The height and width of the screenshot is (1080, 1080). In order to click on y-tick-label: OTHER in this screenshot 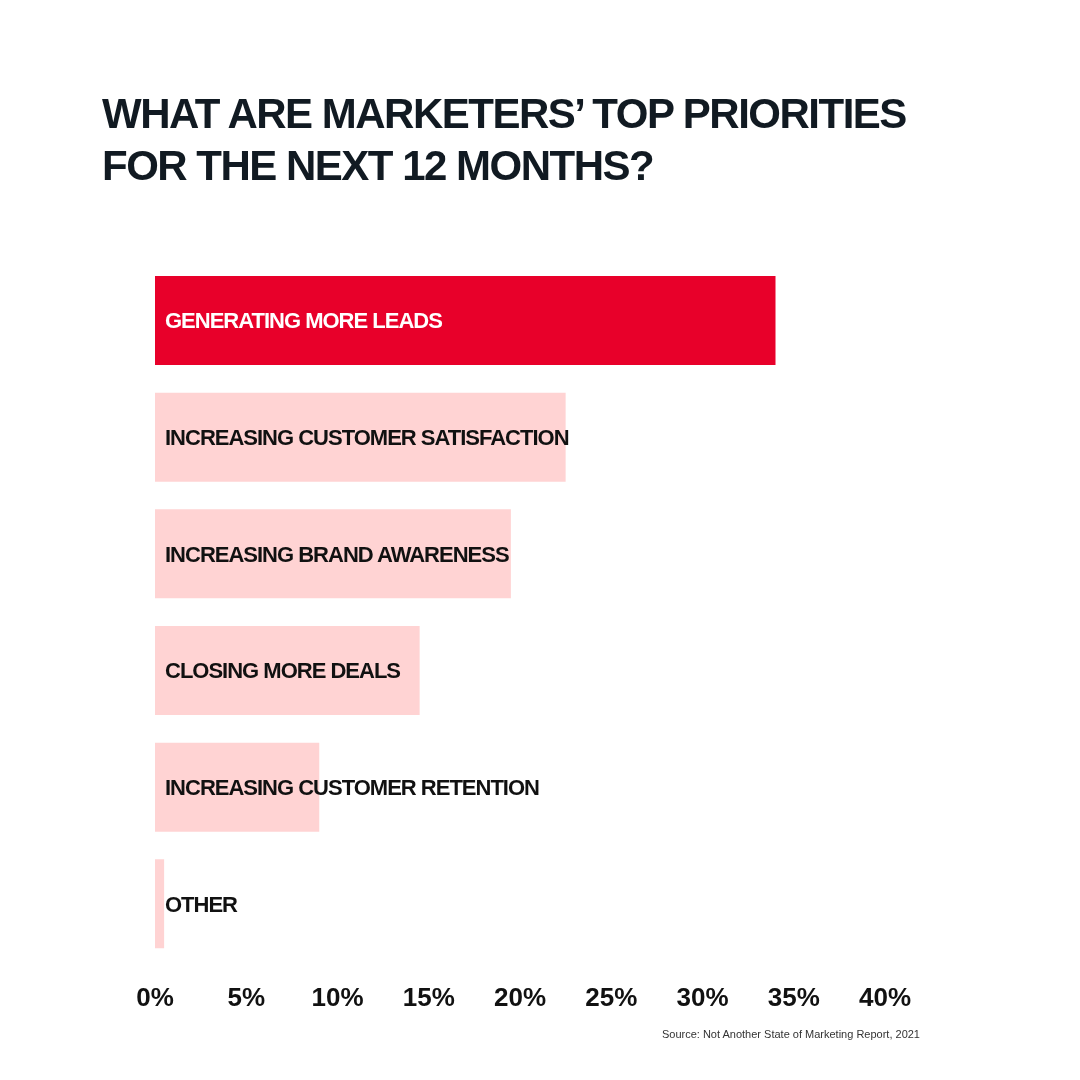, I will do `click(202, 904)`.